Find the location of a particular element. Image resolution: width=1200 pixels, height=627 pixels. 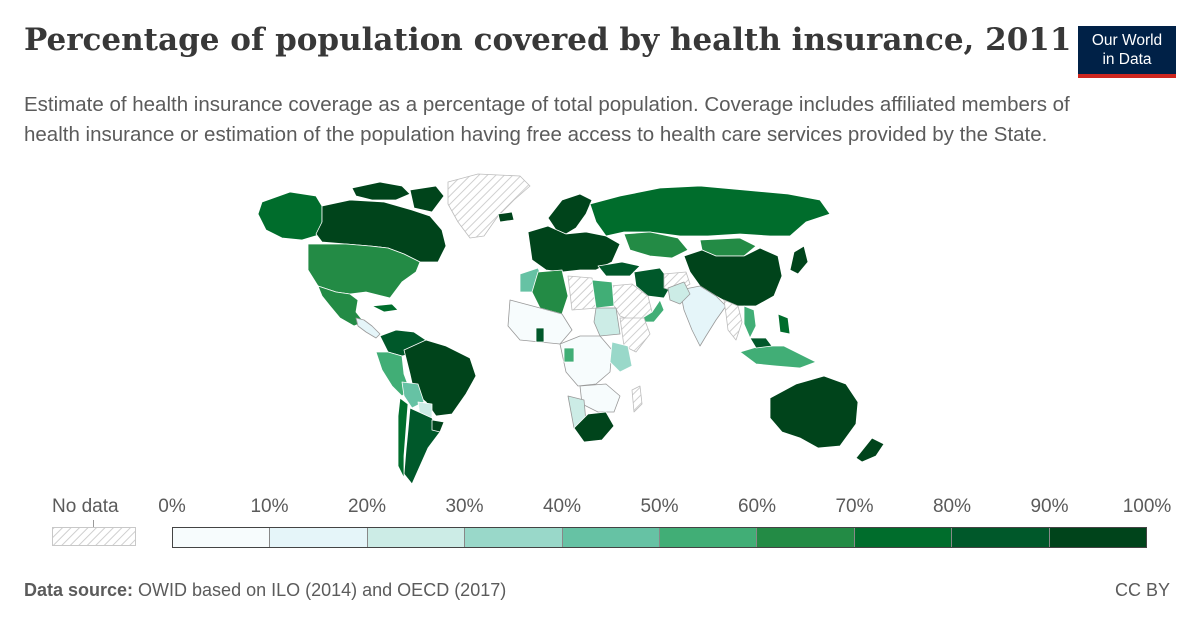

region-argentina is located at coordinates (422, 446).